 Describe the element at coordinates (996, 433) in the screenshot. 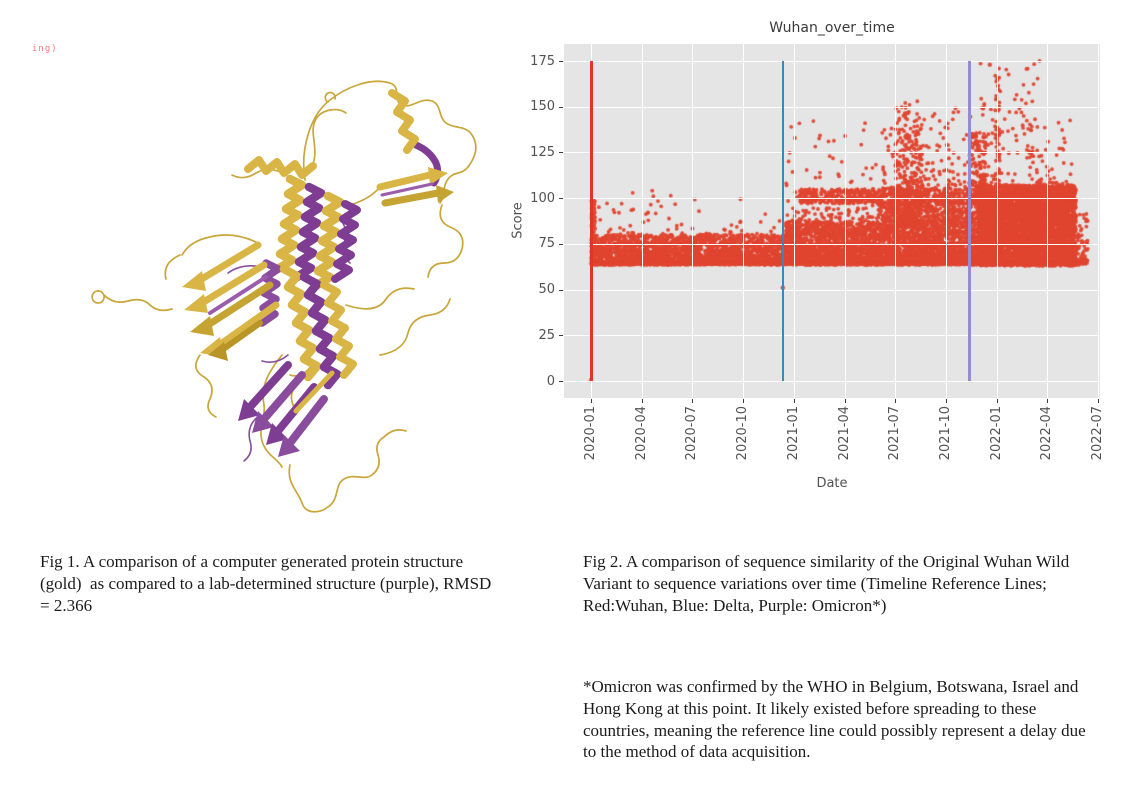

I see `x-tick-label: 2022-01` at that location.